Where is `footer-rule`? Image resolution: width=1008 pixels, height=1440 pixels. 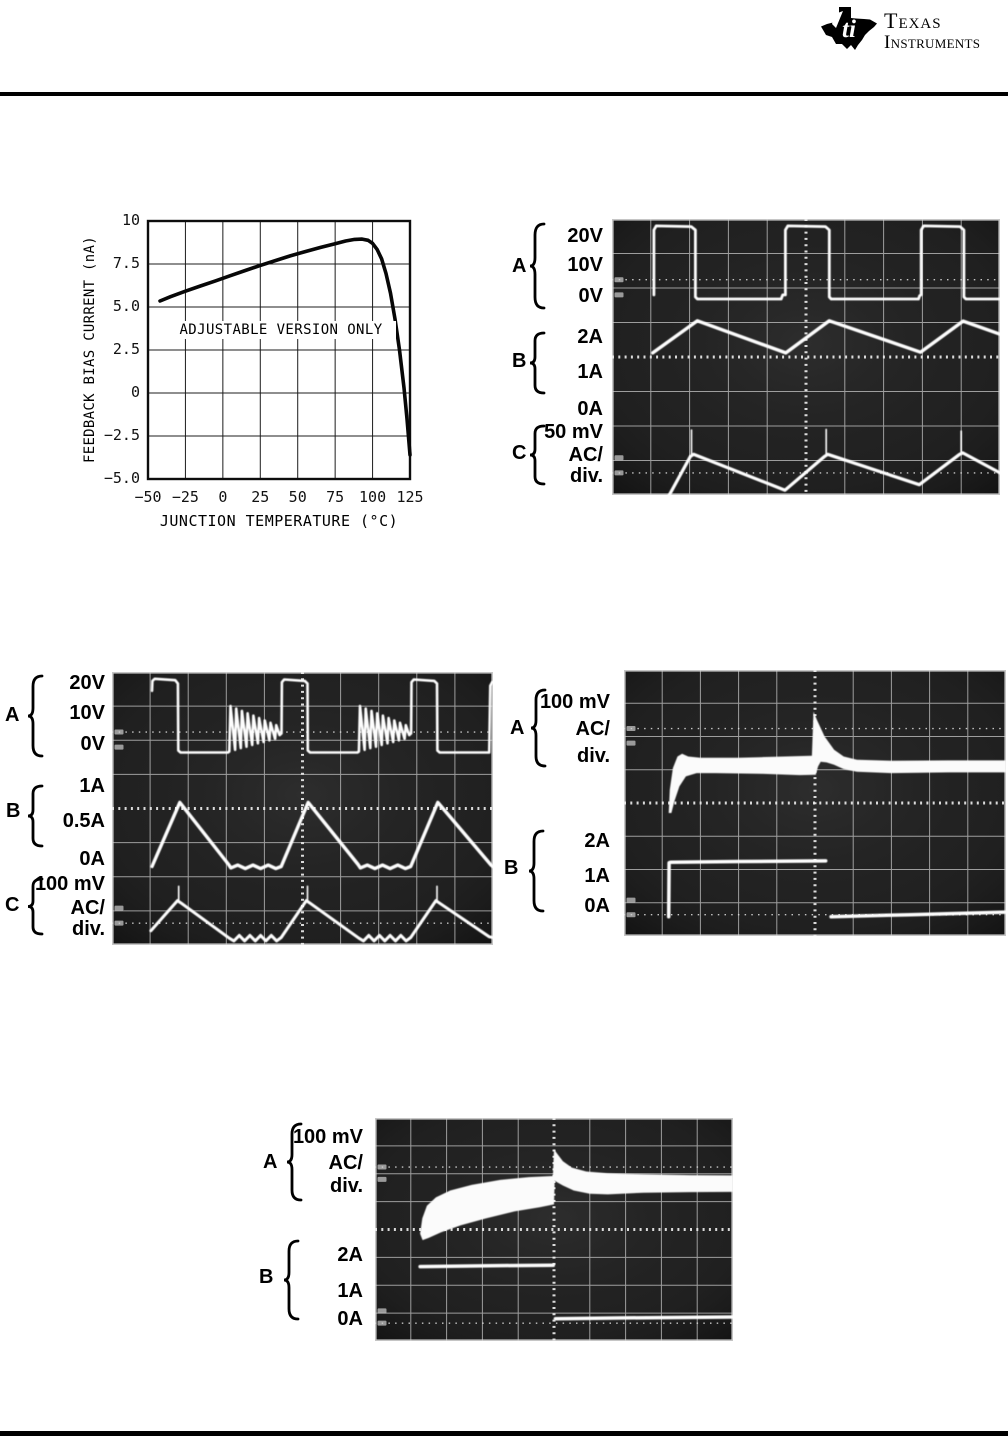 footer-rule is located at coordinates (504, 1433).